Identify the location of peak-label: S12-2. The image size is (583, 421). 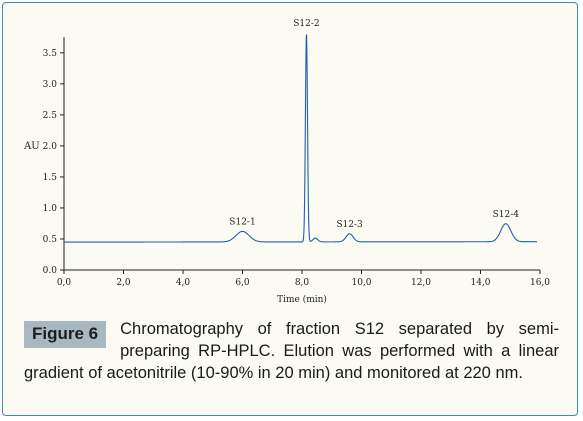
(306, 24).